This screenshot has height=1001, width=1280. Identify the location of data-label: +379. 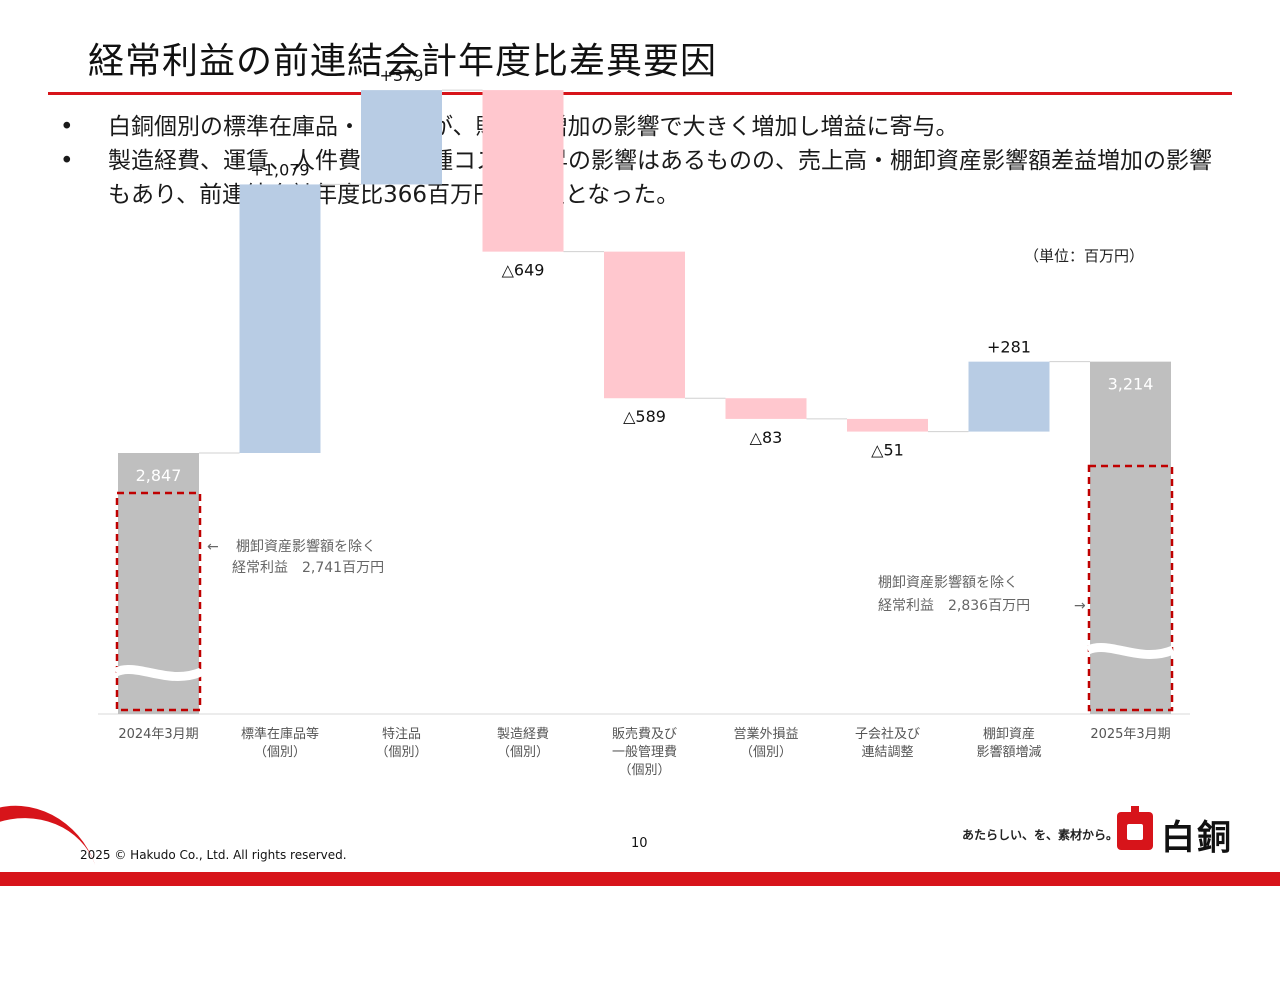
(402, 75).